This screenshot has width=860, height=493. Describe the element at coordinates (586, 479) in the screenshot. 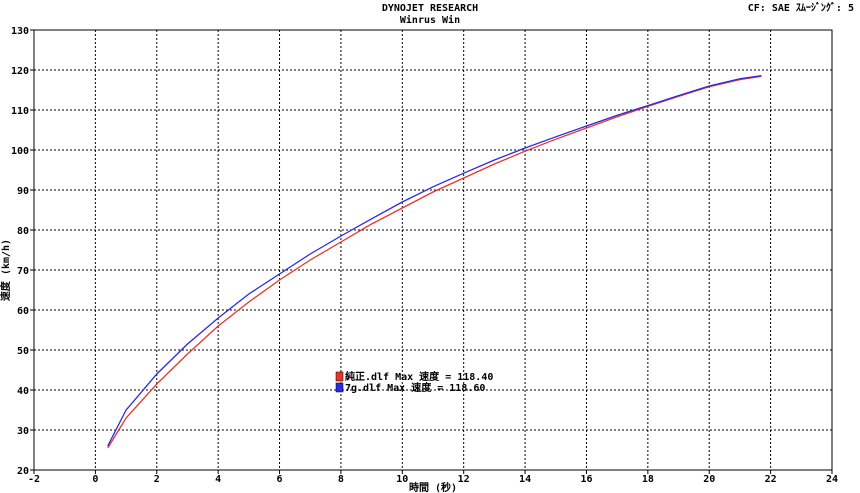

I see `x-tick-label: 16` at that location.